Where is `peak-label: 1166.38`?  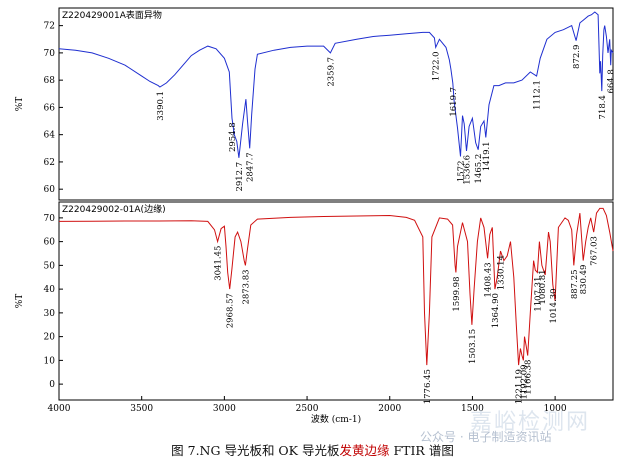
peak-label: 1166.38 is located at coordinates (529, 377).